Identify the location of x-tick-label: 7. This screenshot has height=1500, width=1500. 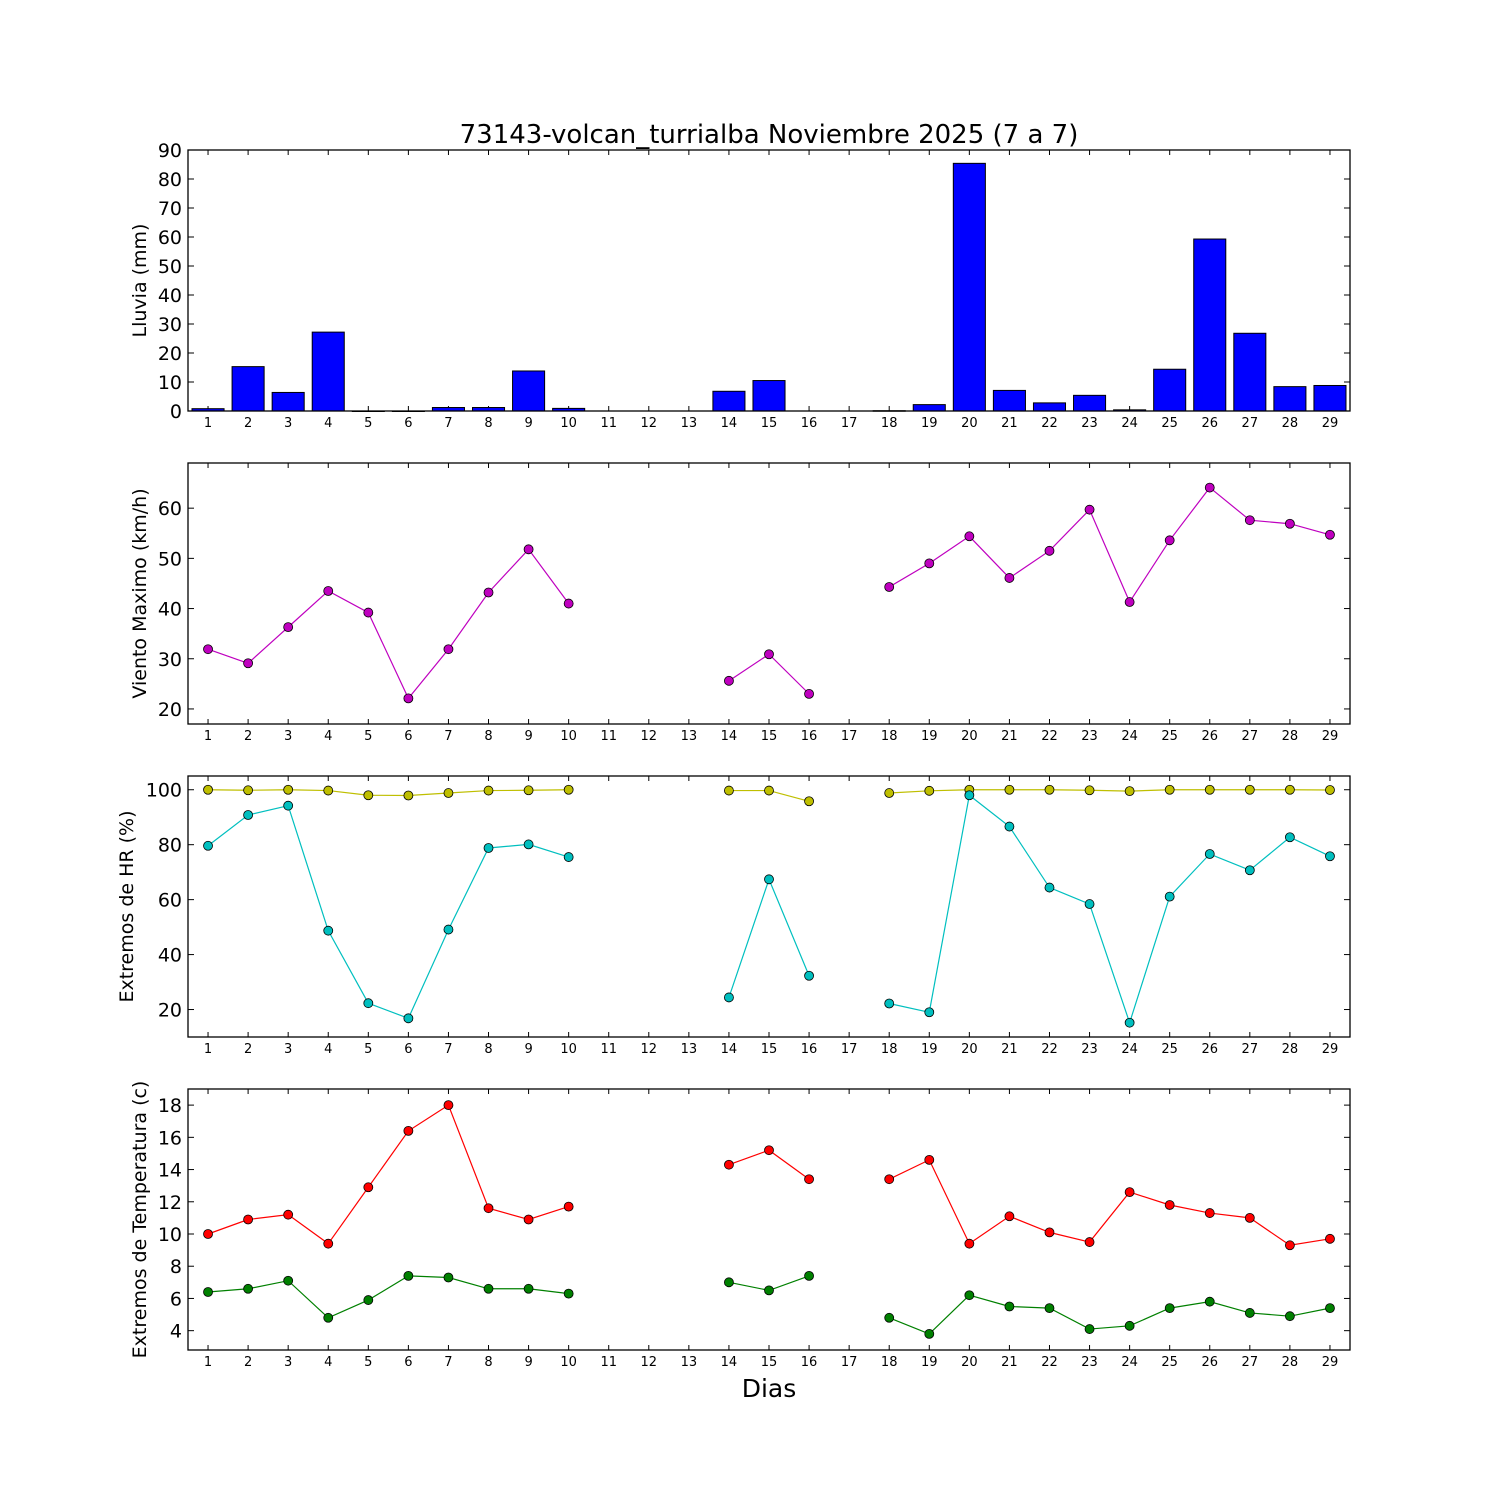
(448, 1362).